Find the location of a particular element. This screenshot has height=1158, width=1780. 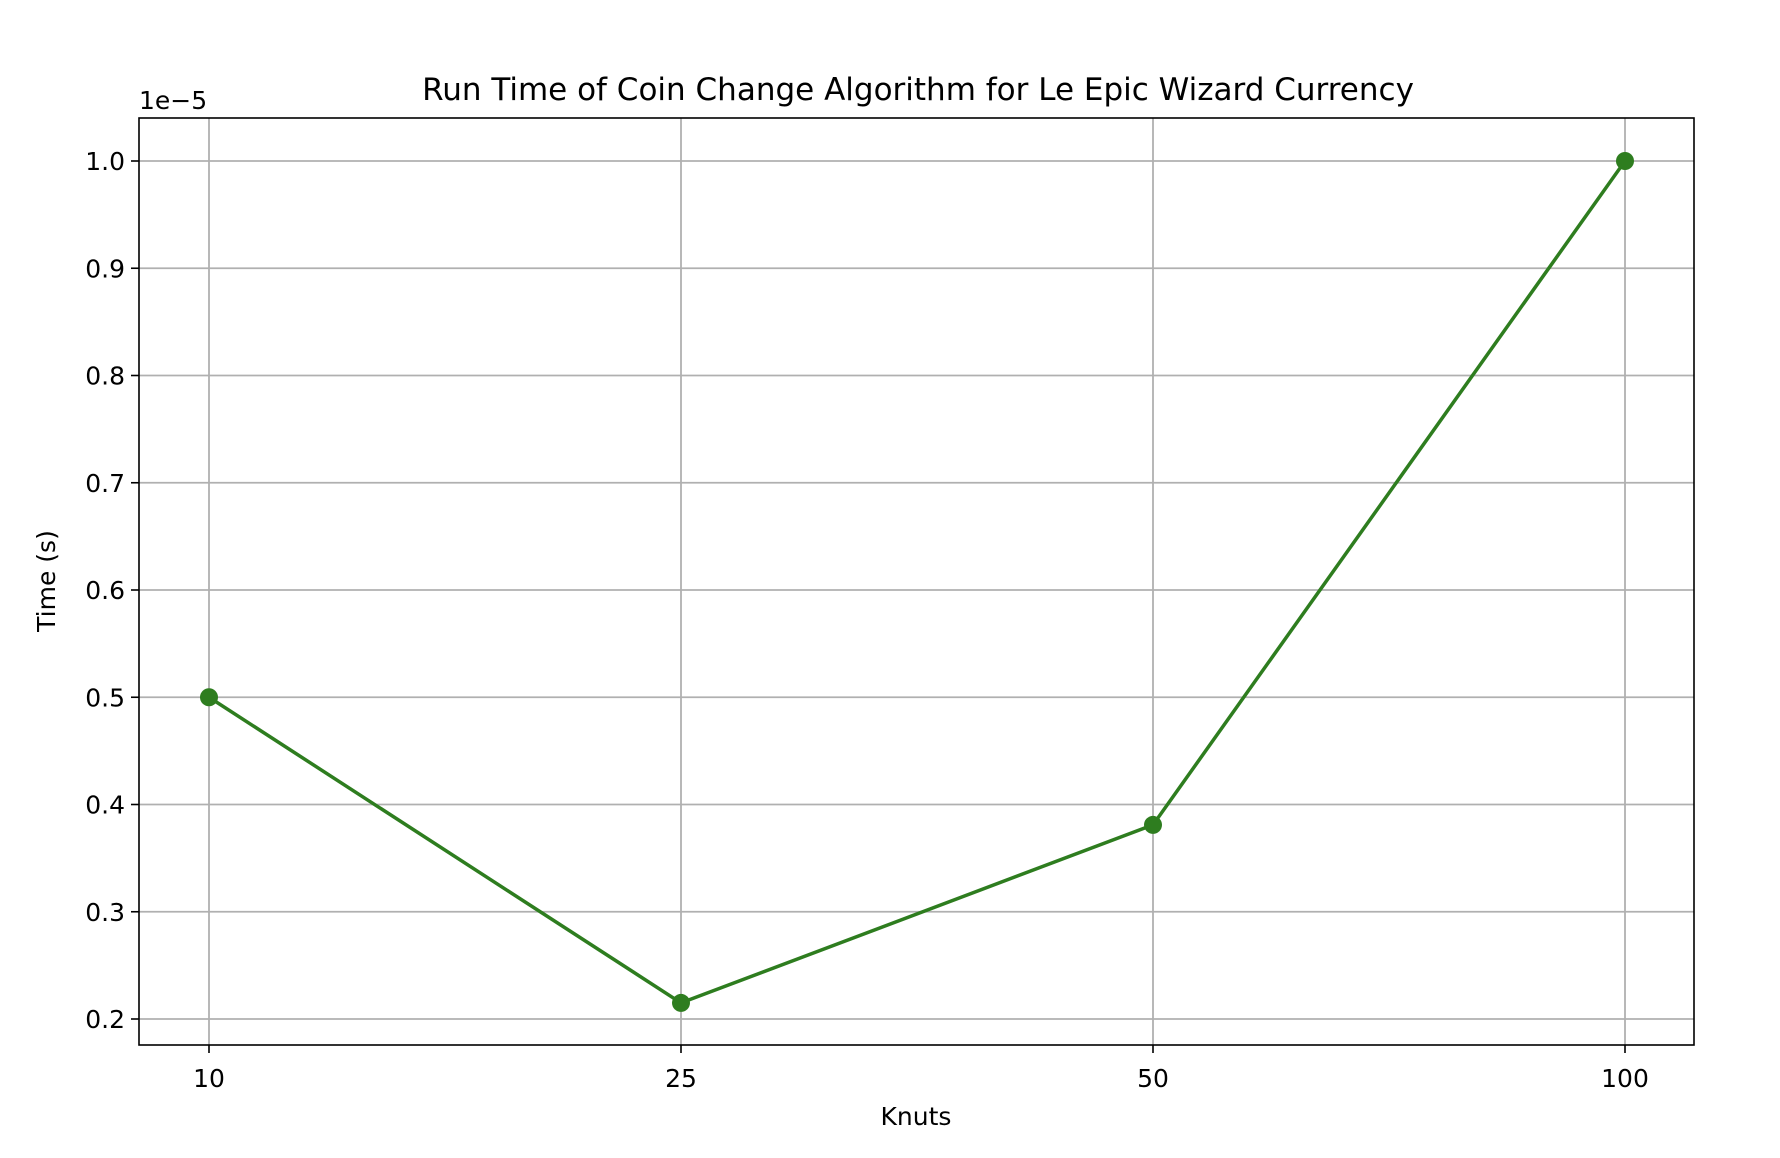

x-axis-label: Knuts is located at coordinates (916, 1116).